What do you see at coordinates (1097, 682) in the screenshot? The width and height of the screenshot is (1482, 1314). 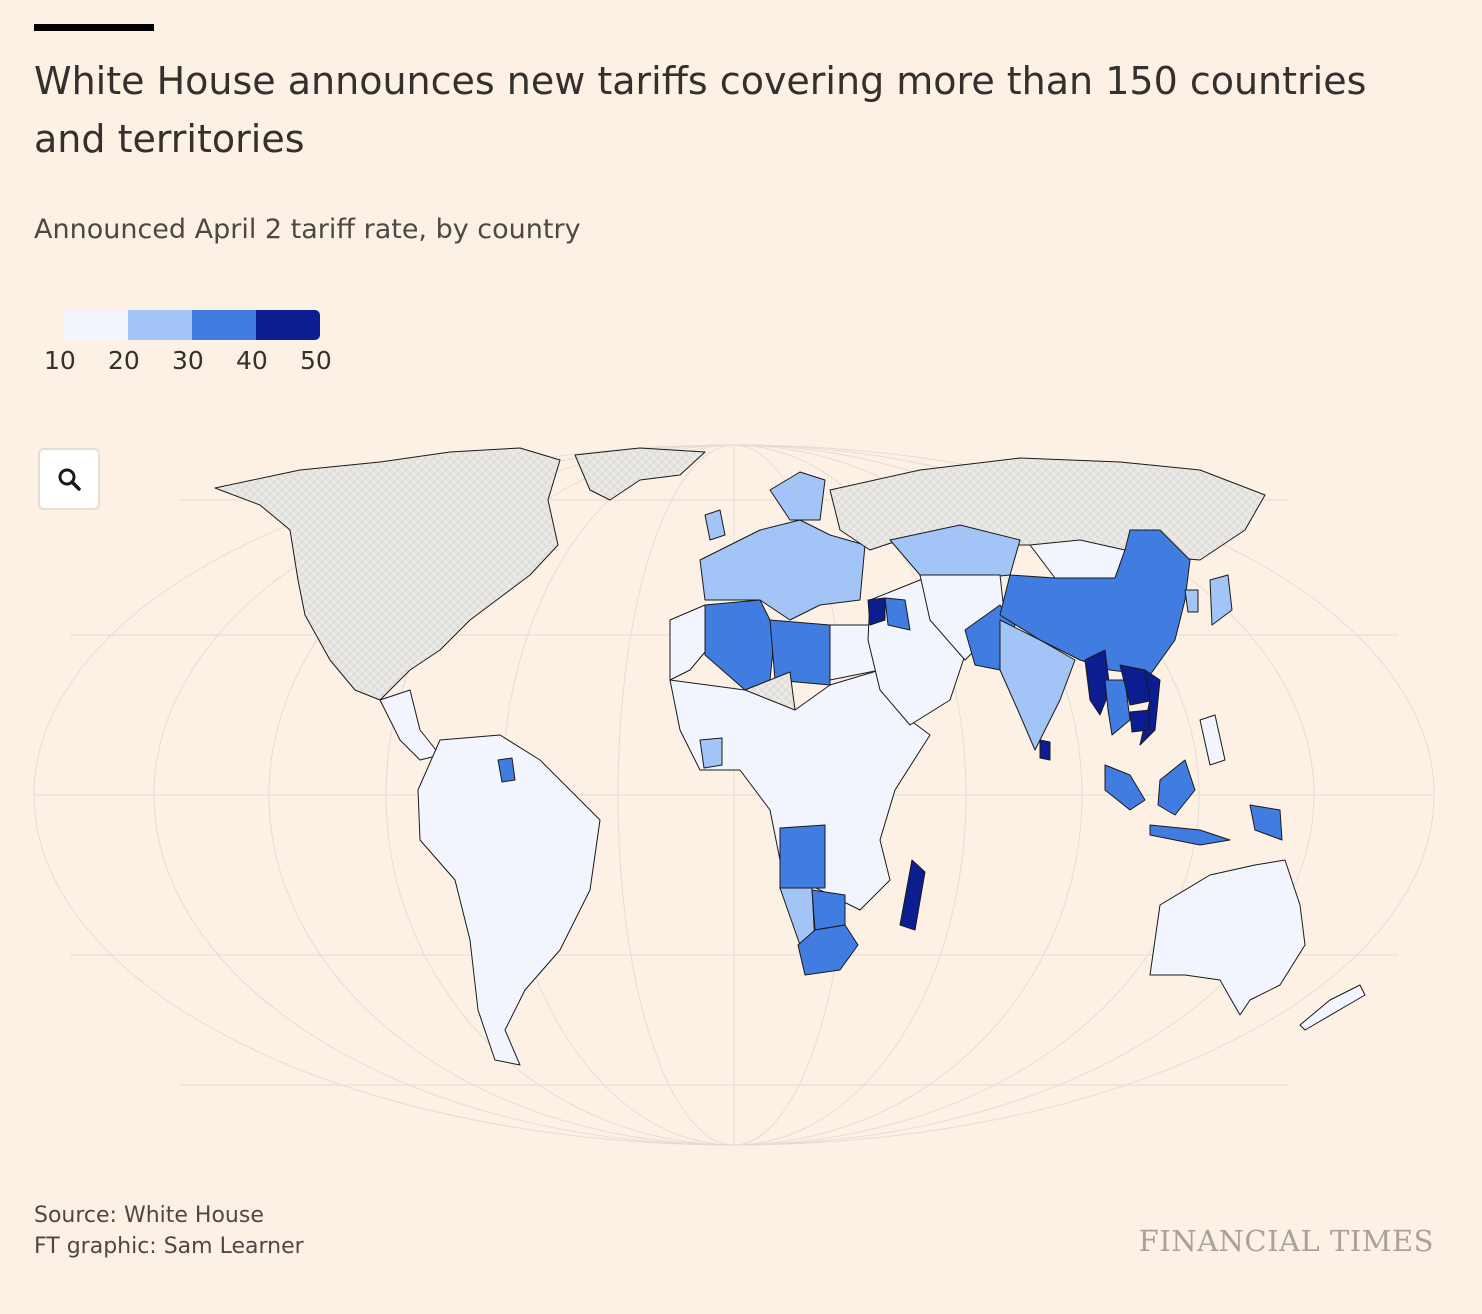 I see `country-myanmar` at bounding box center [1097, 682].